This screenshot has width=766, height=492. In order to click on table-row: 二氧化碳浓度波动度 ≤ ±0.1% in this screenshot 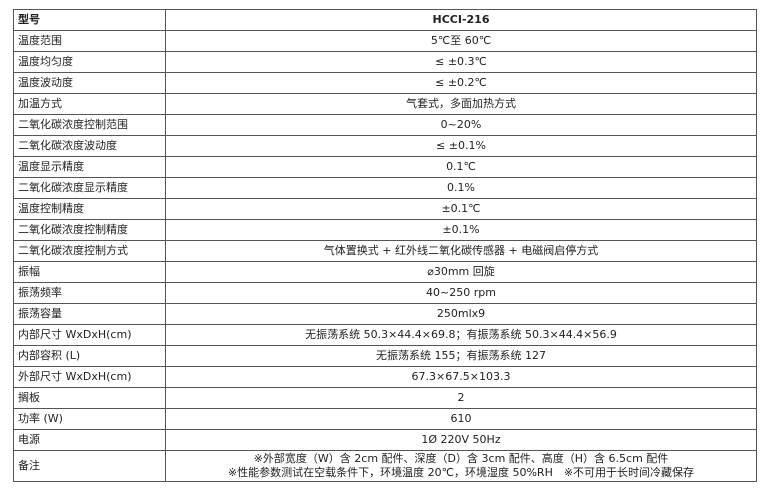, I will do `click(385, 146)`.